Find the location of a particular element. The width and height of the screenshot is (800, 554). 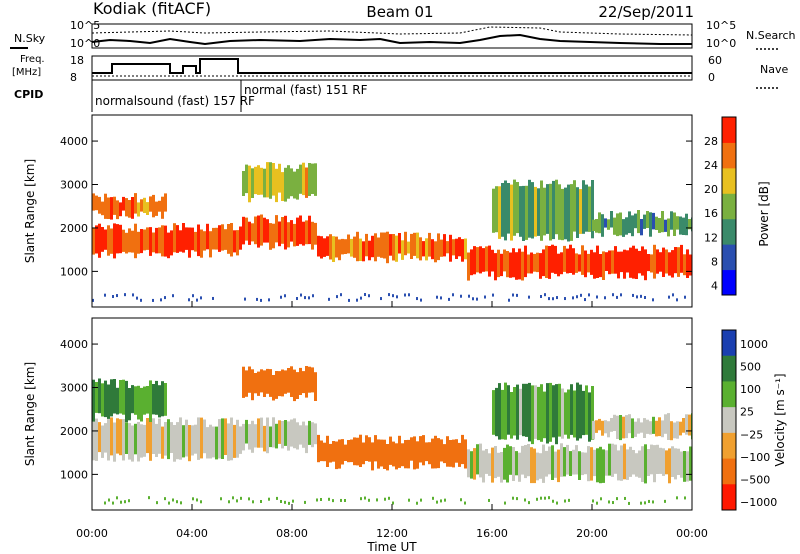

nsky-line is located at coordinates (391, 39).